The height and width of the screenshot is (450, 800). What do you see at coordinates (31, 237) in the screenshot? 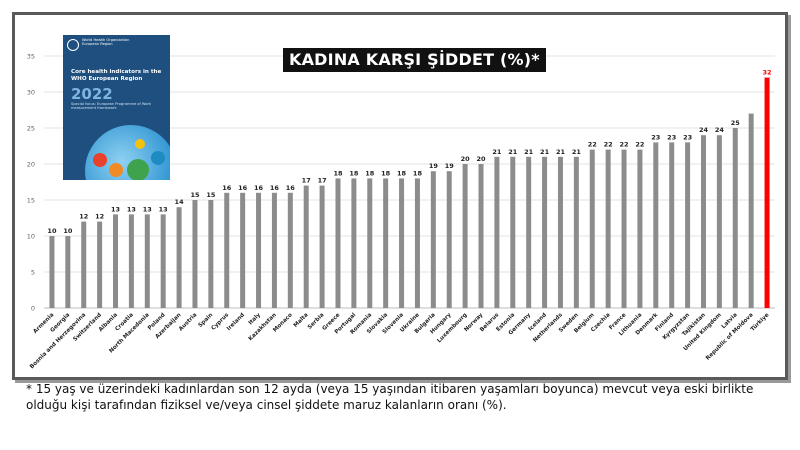
I see `y-tick-label: 10` at bounding box center [31, 237].